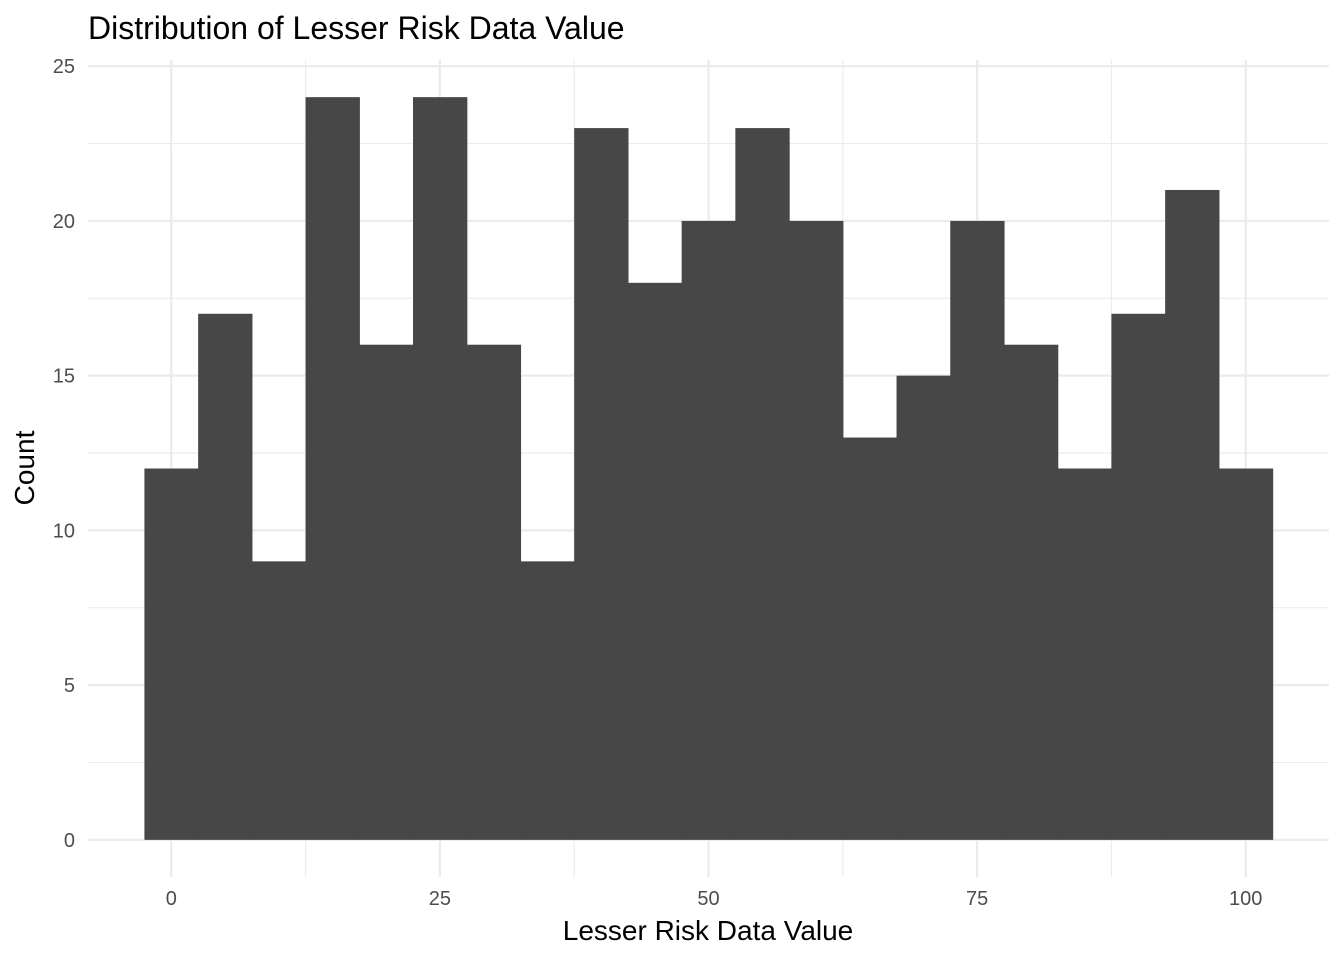 This screenshot has height=960, width=1344. I want to click on x-tick-label: 50, so click(708, 899).